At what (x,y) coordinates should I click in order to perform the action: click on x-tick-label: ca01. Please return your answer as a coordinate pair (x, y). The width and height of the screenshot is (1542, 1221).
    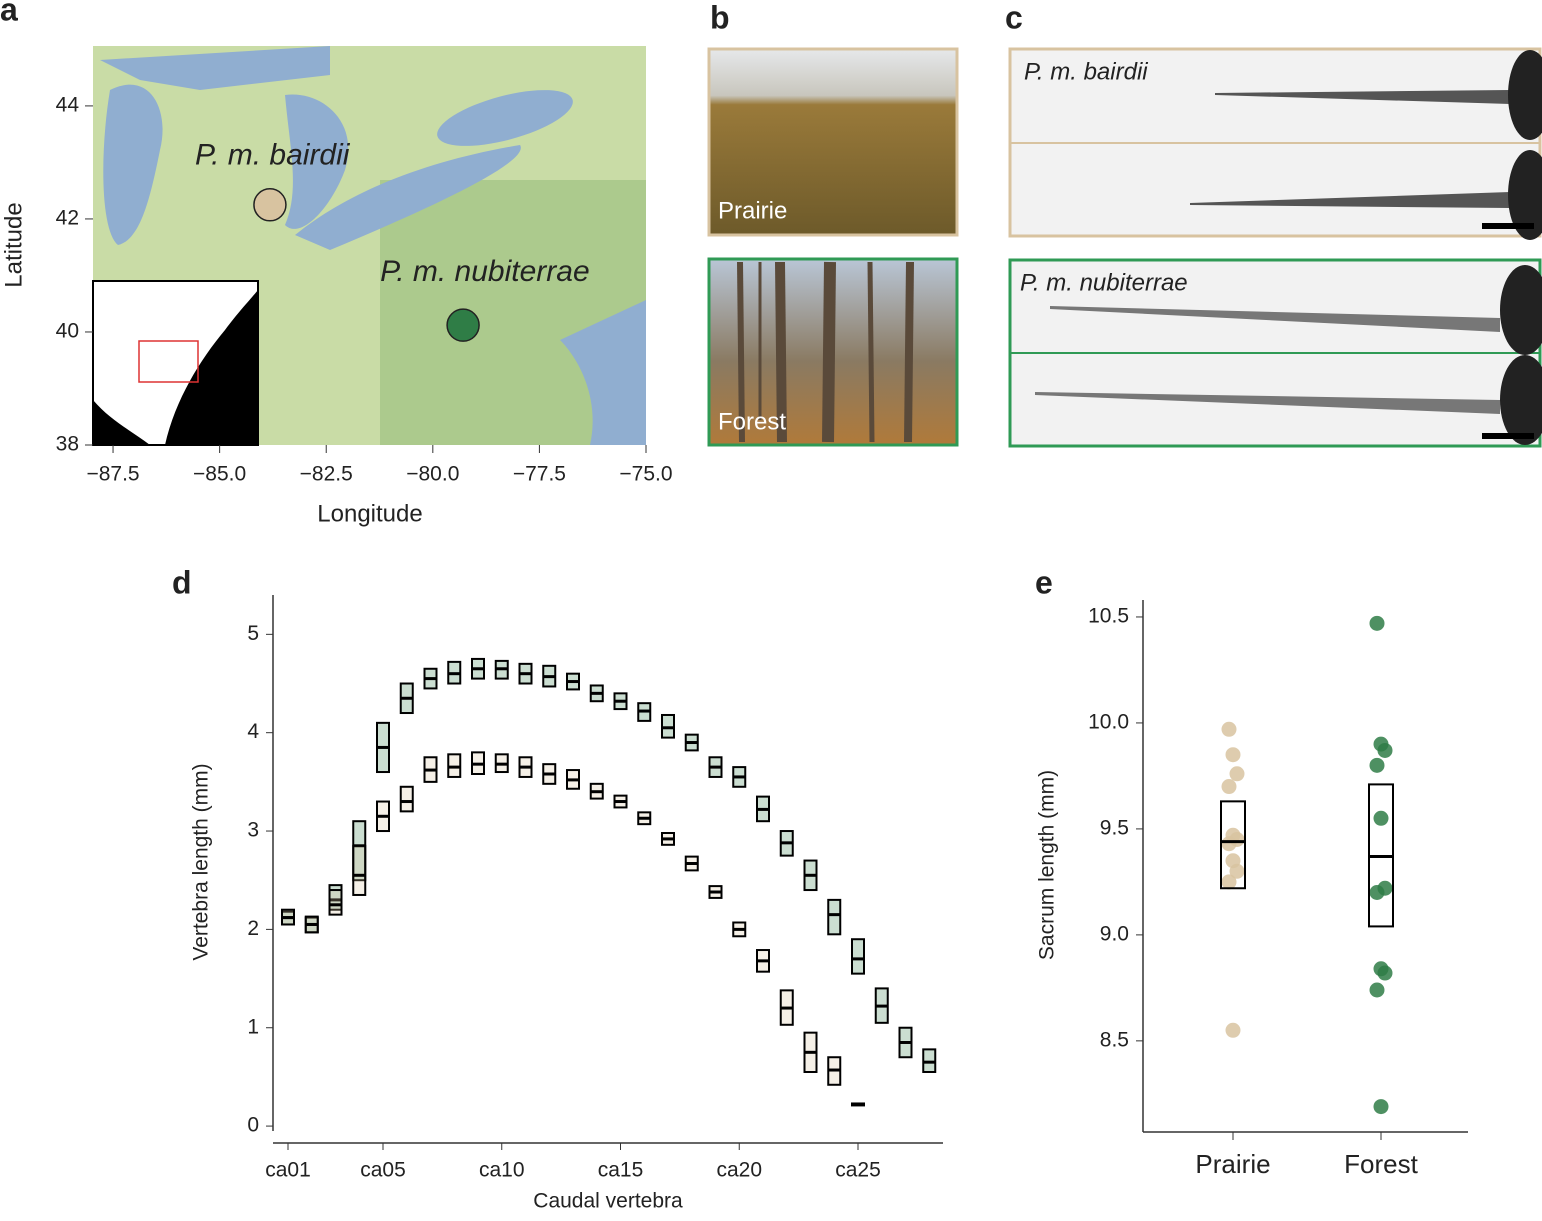
    Looking at the image, I should click on (288, 1170).